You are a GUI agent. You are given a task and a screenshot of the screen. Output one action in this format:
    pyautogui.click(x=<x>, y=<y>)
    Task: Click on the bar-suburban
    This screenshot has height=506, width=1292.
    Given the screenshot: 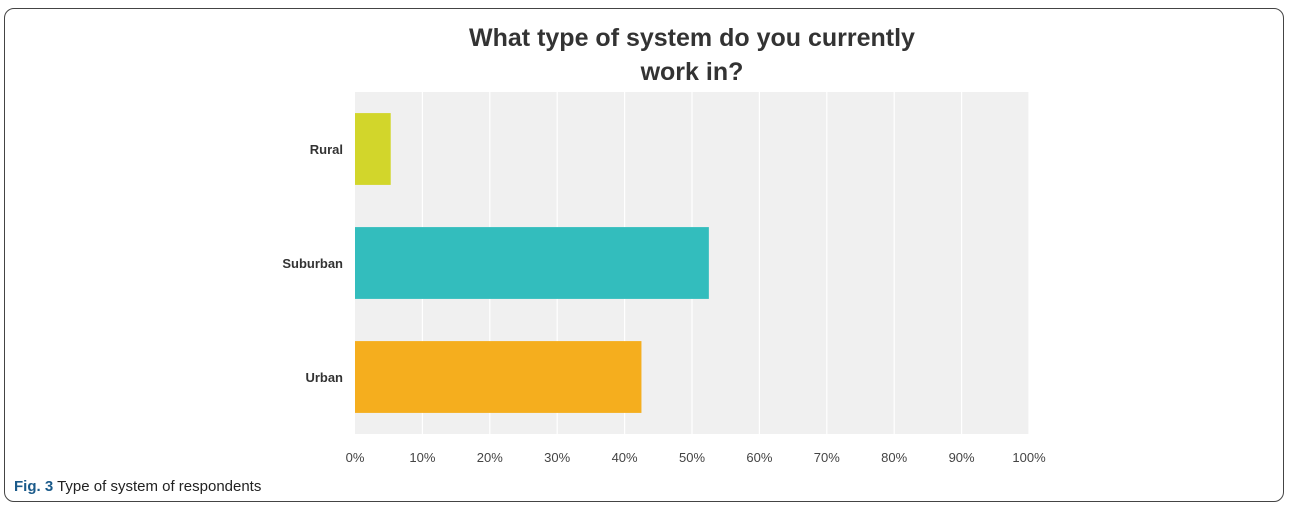 What is the action you would take?
    pyautogui.click(x=532, y=263)
    